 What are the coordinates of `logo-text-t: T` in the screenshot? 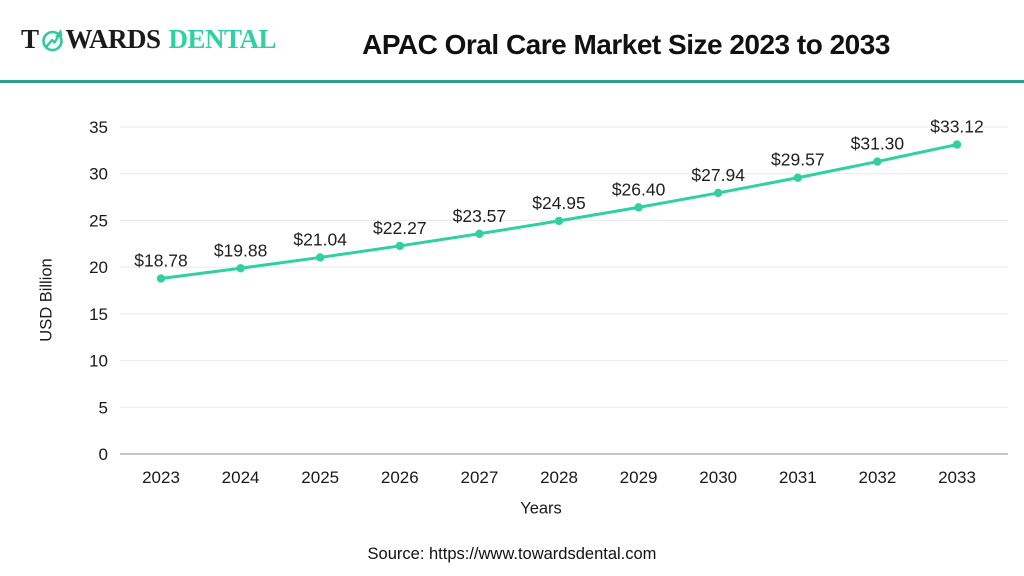 It's located at (30, 39).